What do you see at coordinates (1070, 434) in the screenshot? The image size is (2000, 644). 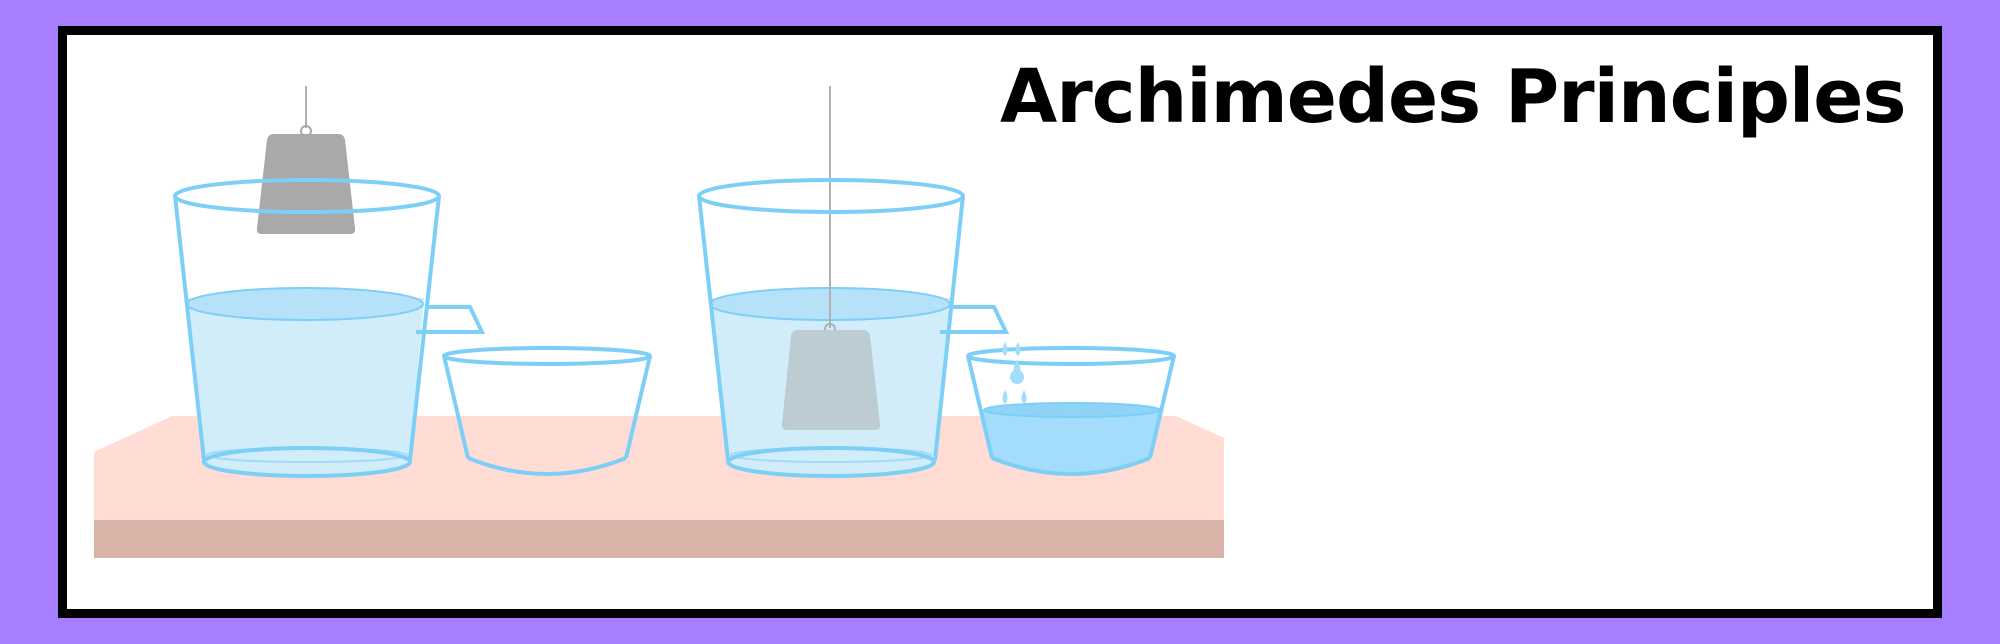 I see `displaced-water` at bounding box center [1070, 434].